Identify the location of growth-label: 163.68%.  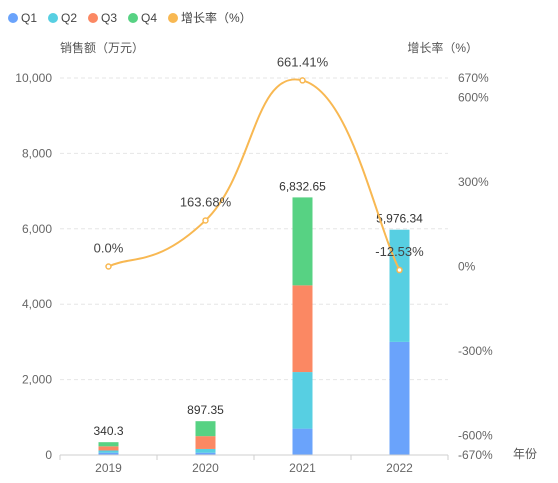
(206, 201).